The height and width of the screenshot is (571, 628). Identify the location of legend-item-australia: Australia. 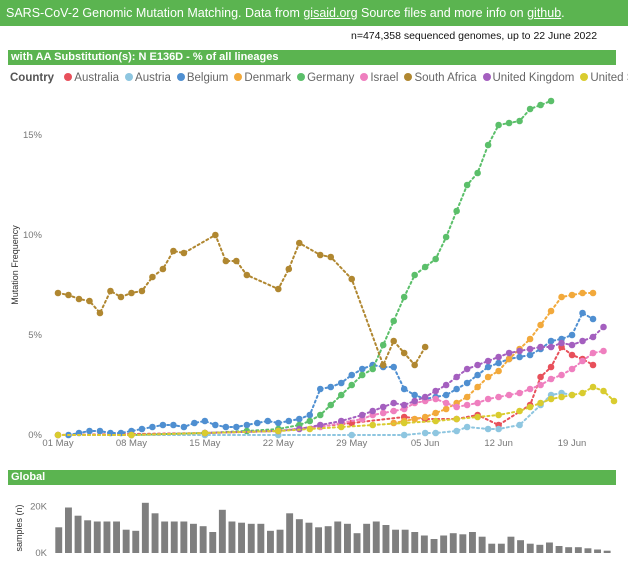
(90, 78).